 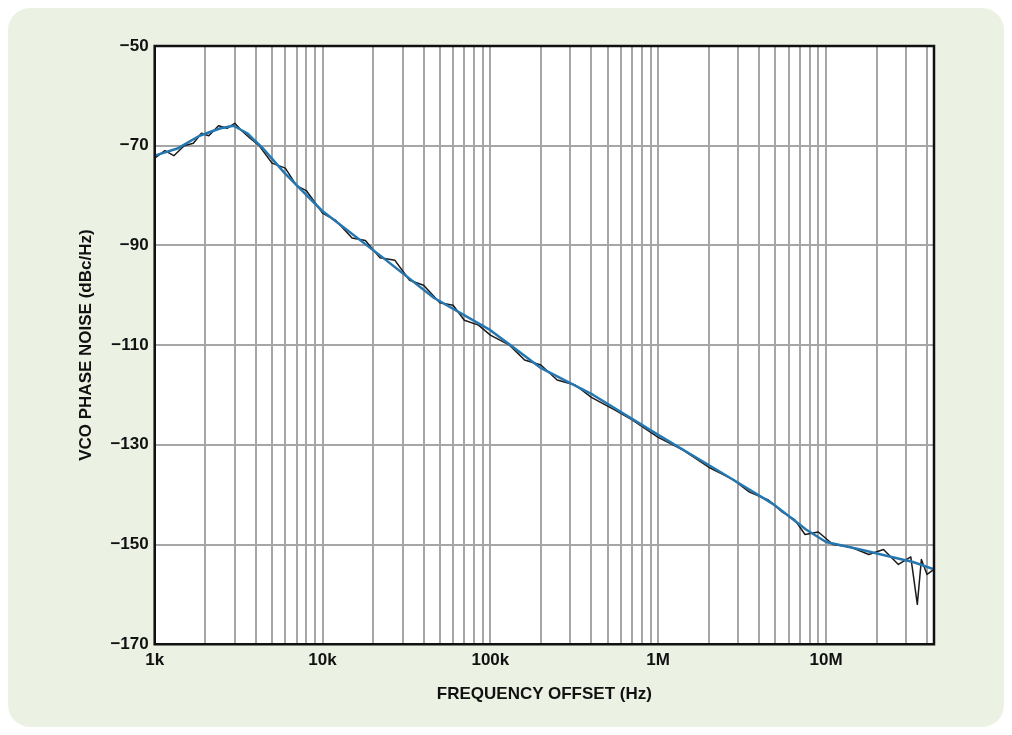 What do you see at coordinates (134, 45) in the screenshot?
I see `y-tick-label: −50` at bounding box center [134, 45].